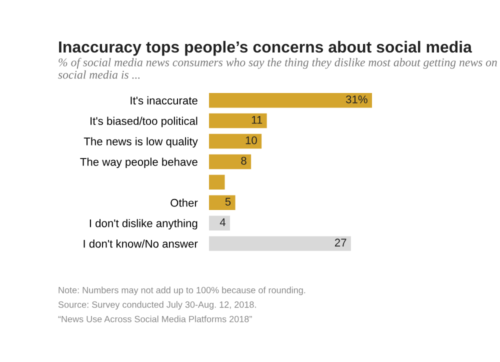 This screenshot has height=362, width=500. What do you see at coordinates (182, 291) in the screenshot?
I see `text: Note: Numbers may not add up to 100% because of rounding.` at bounding box center [182, 291].